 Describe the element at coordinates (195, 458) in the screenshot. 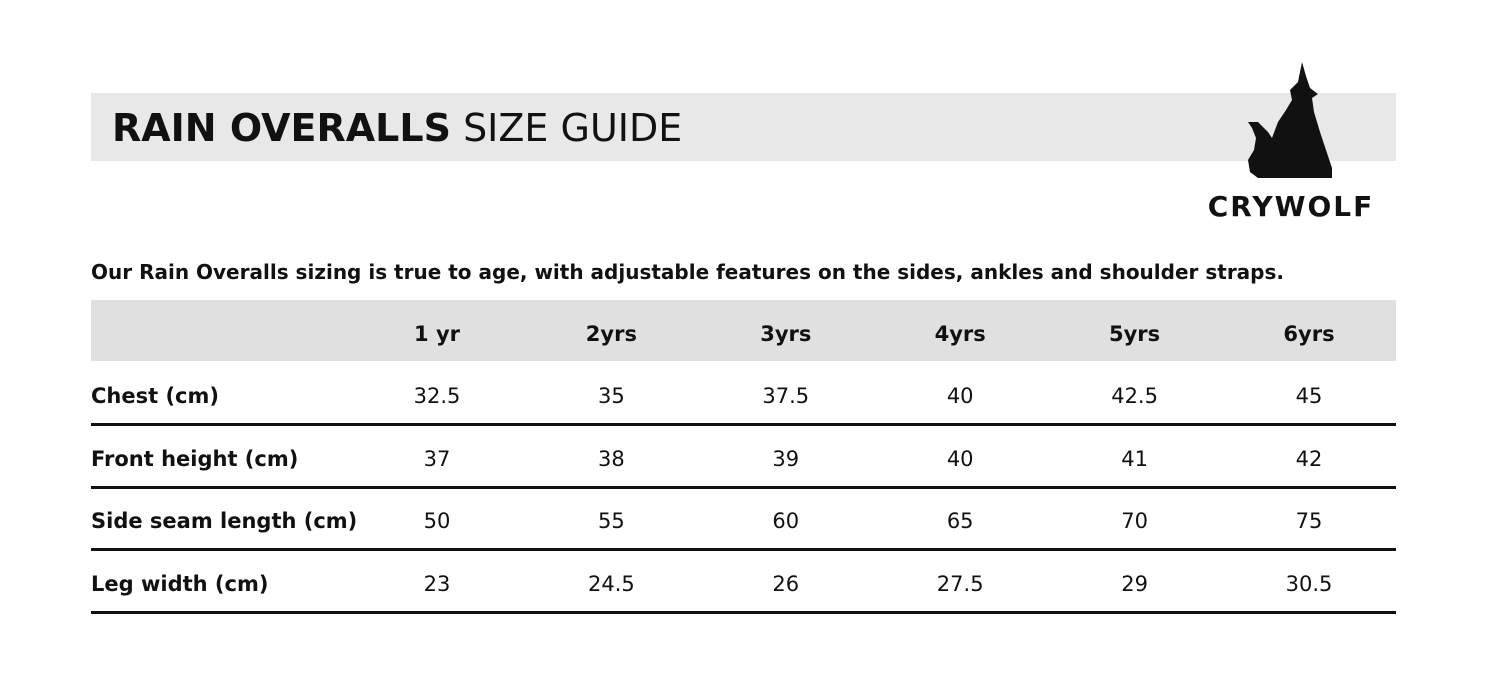

I see `row-label: Front height (cm)` at that location.